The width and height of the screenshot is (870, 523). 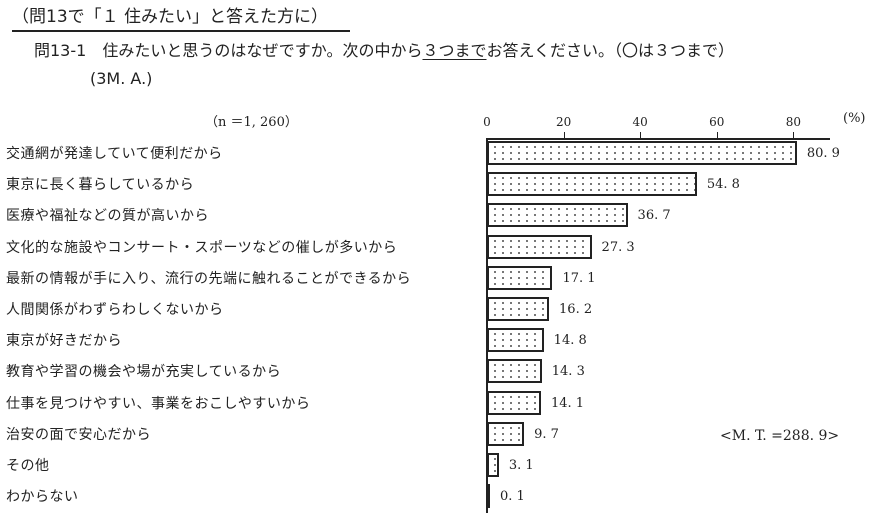 I want to click on category-label: 最新の情報が手に入り、流行の先端に触れることができるから, so click(x=209, y=278).